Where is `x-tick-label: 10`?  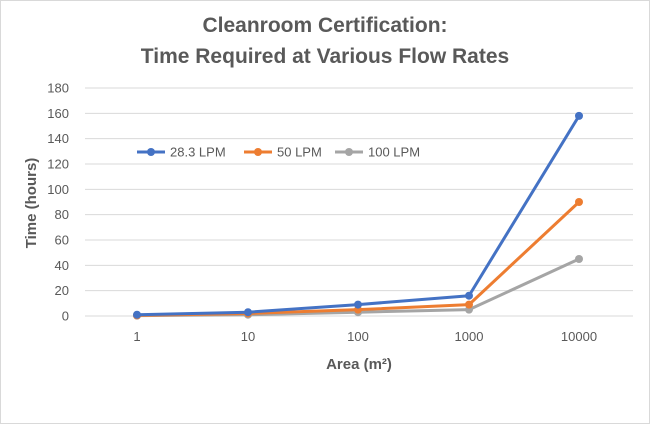
x-tick-label: 10 is located at coordinates (248, 336).